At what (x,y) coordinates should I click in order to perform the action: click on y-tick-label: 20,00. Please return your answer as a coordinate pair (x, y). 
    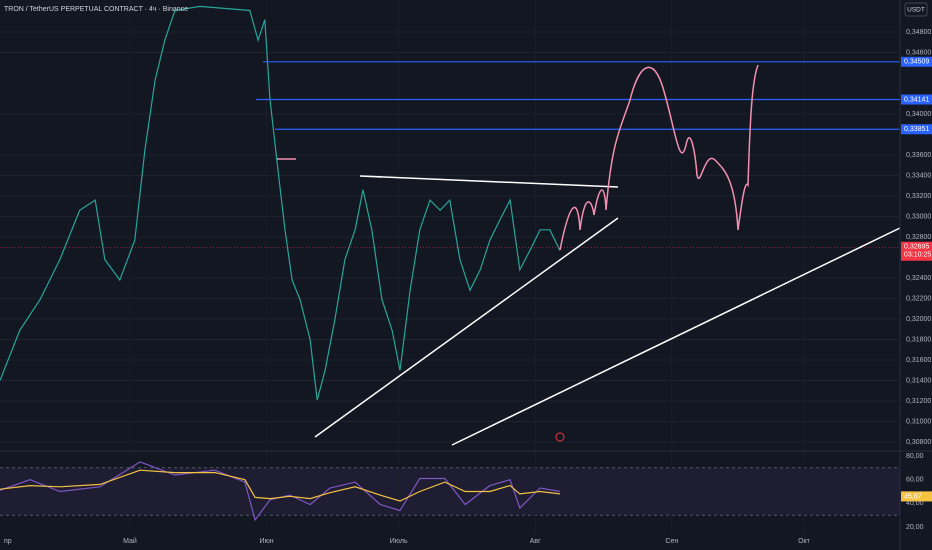
    Looking at the image, I should click on (915, 527).